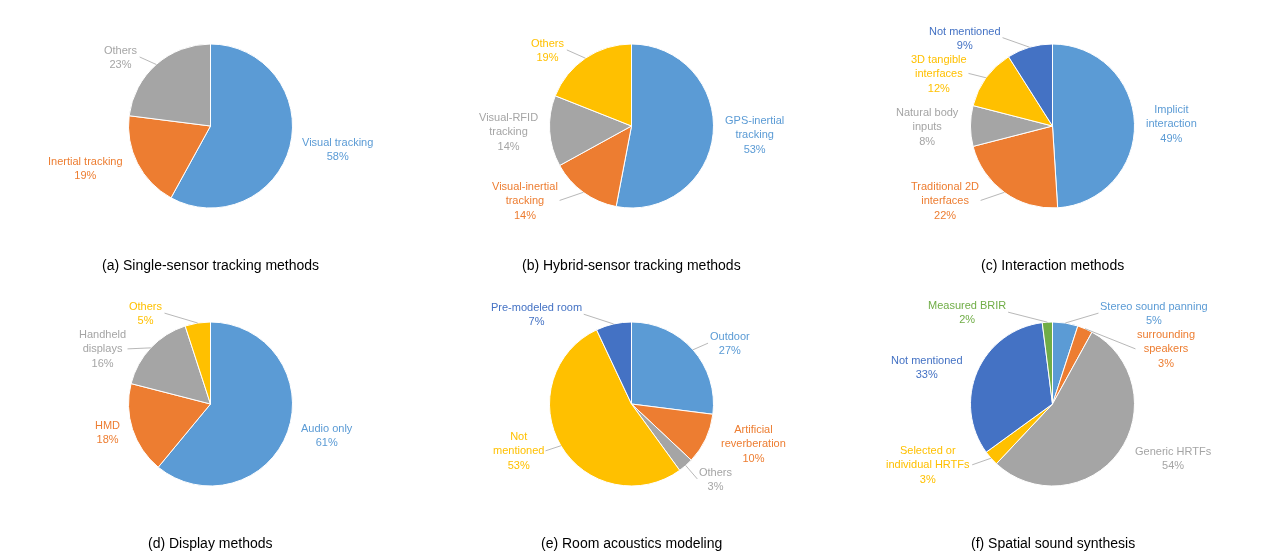 Image resolution: width=1265 pixels, height=556 pixels. I want to click on data-label: 23%, so click(120, 64).